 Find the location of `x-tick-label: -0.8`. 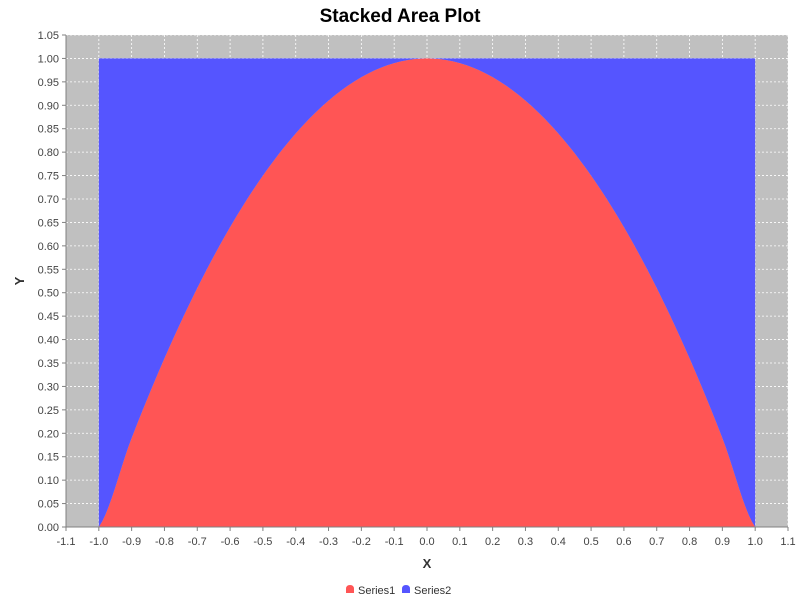

x-tick-label: -0.8 is located at coordinates (164, 542).